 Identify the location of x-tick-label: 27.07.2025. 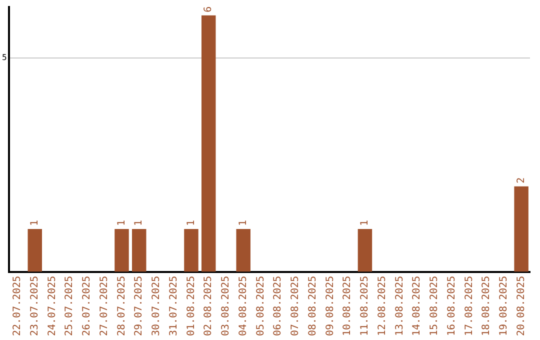
(104, 306).